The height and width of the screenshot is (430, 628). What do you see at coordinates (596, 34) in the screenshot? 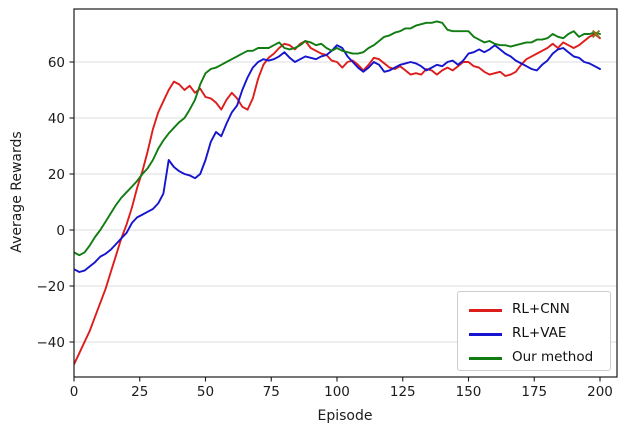
I see `line-end-marker` at bounding box center [596, 34].